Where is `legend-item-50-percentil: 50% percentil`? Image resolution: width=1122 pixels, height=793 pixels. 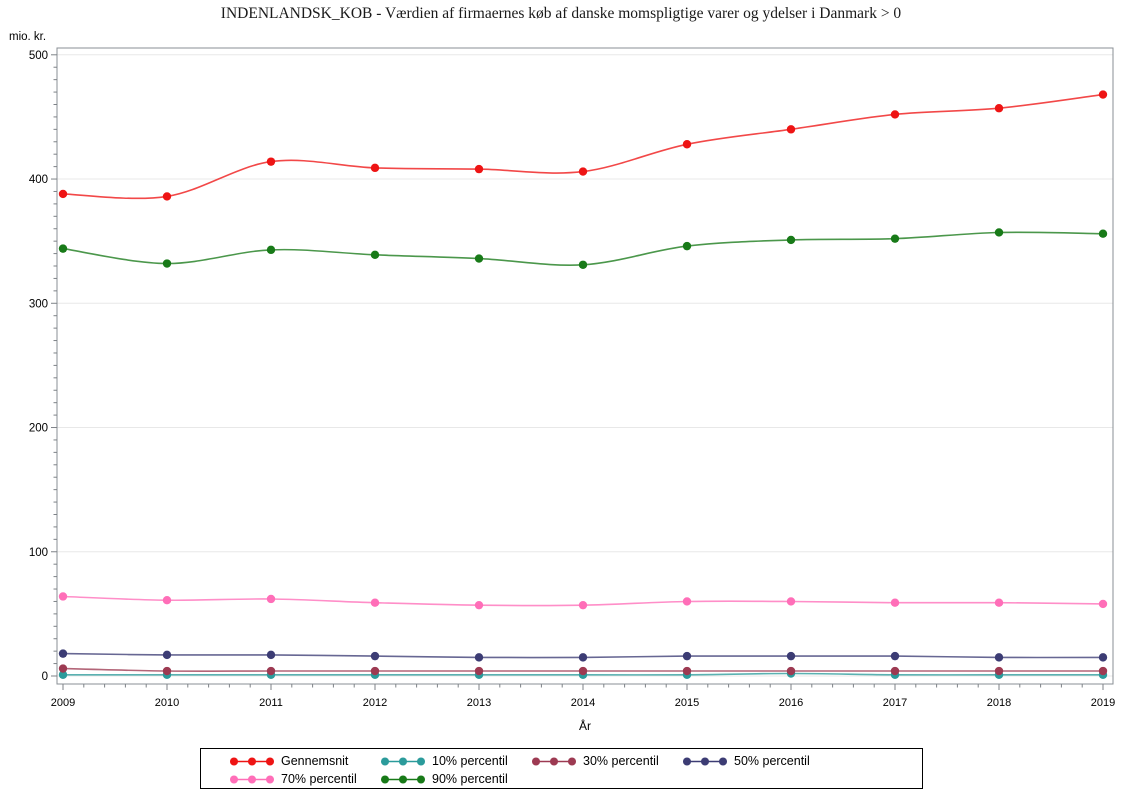 legend-item-50-percentil: 50% percentil is located at coordinates (757, 761).